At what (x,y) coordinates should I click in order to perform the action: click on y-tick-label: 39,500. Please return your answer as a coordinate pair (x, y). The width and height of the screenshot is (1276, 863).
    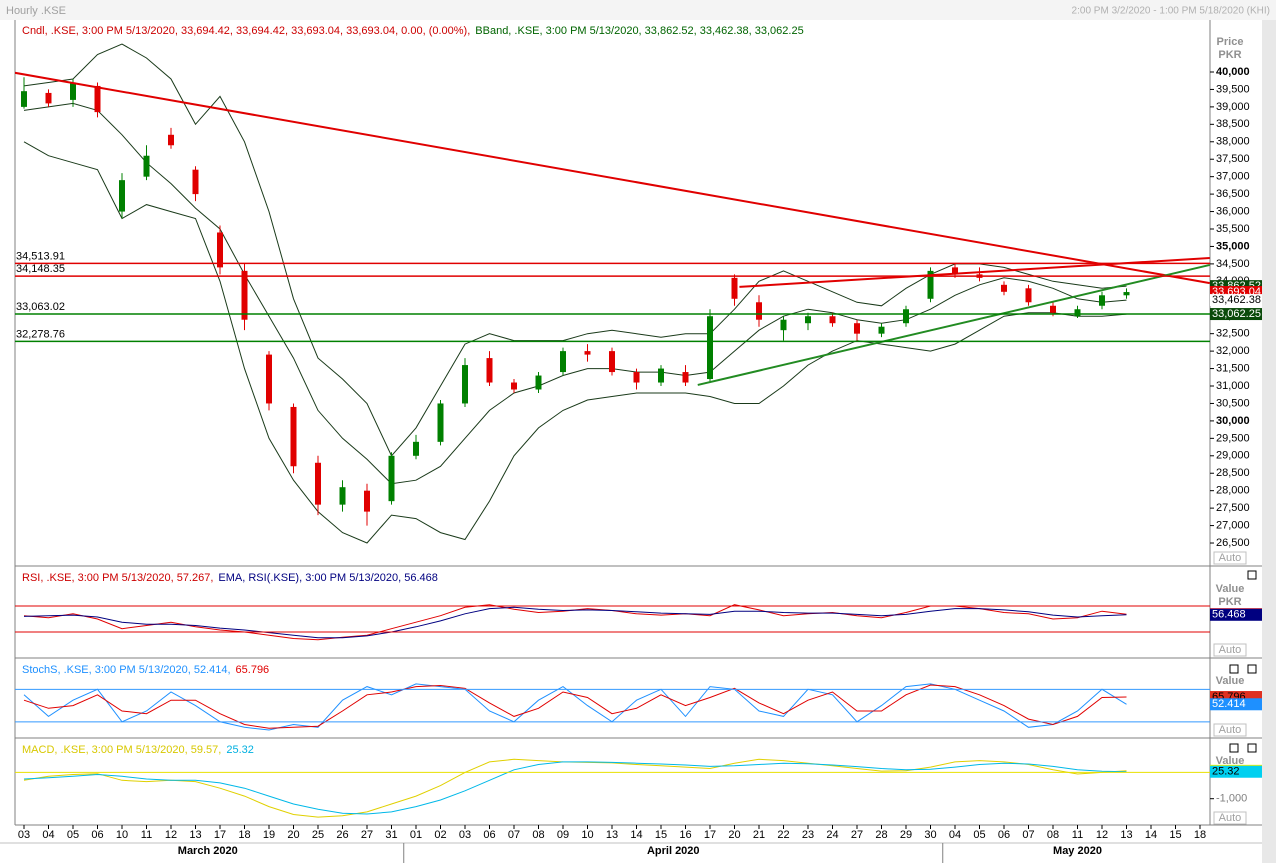
    Looking at the image, I should click on (1233, 89).